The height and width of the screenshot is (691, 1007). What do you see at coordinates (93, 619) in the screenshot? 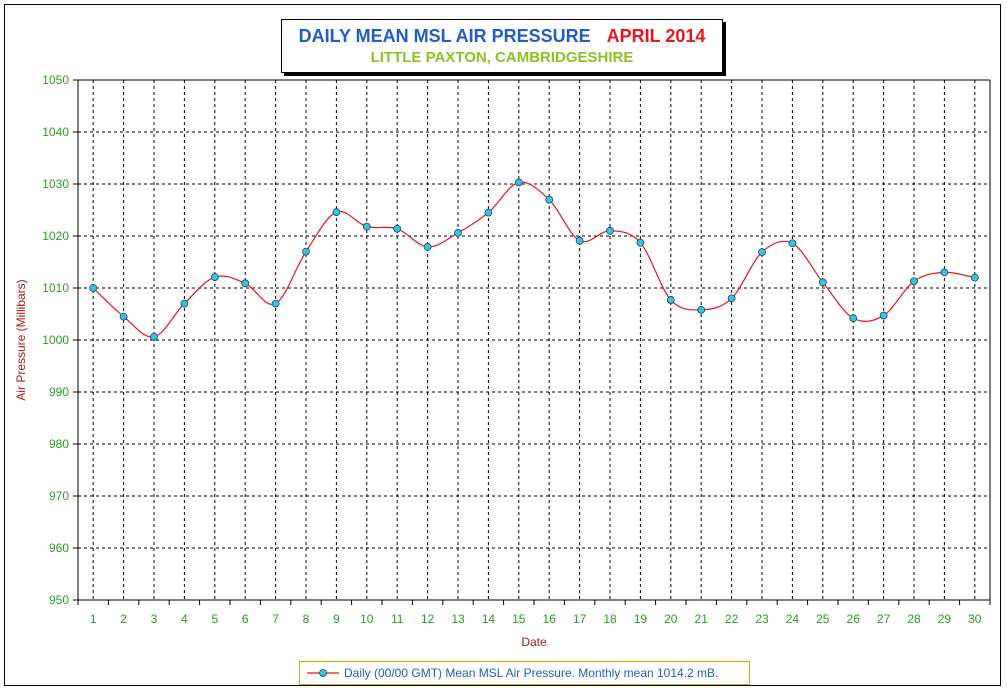
I see `x-tick-label: 1` at bounding box center [93, 619].